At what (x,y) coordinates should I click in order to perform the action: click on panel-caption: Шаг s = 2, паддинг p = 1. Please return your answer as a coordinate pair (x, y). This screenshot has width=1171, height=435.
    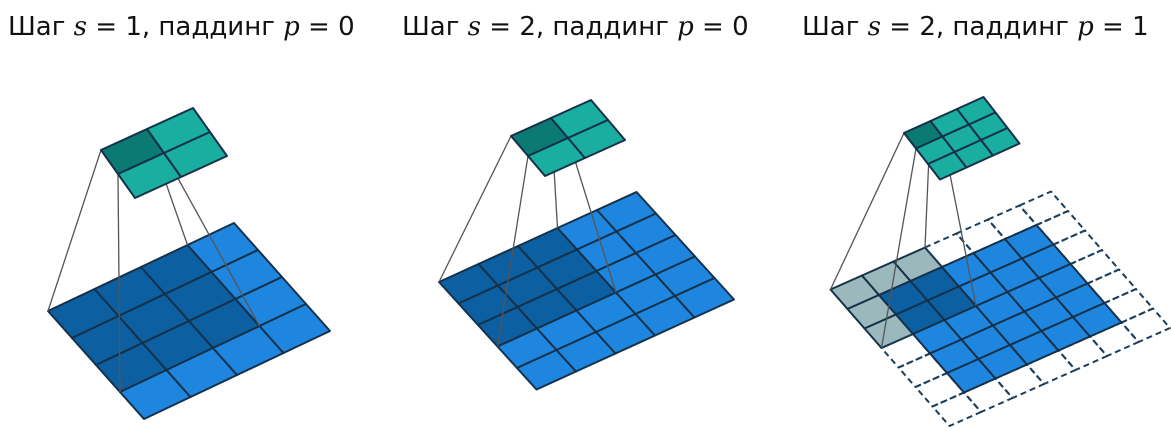
    Looking at the image, I should click on (975, 27).